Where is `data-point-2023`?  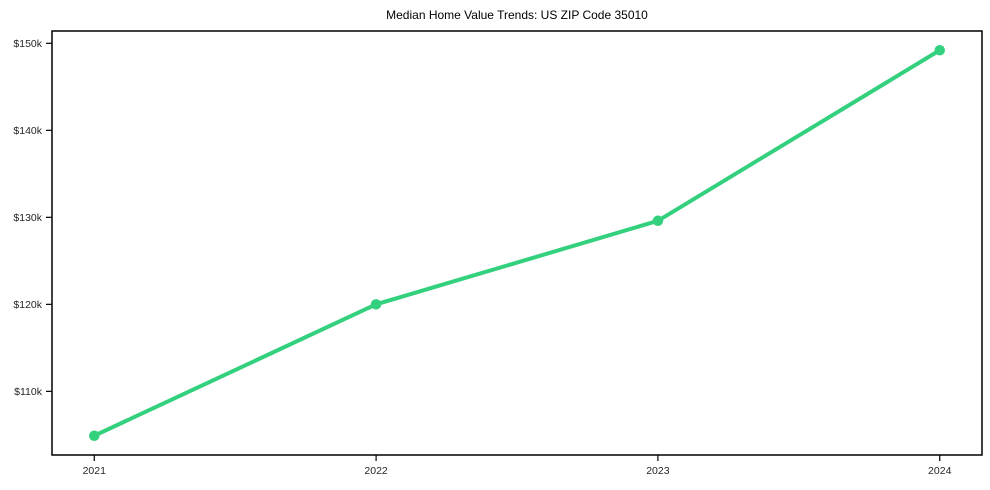
data-point-2023 is located at coordinates (658, 221).